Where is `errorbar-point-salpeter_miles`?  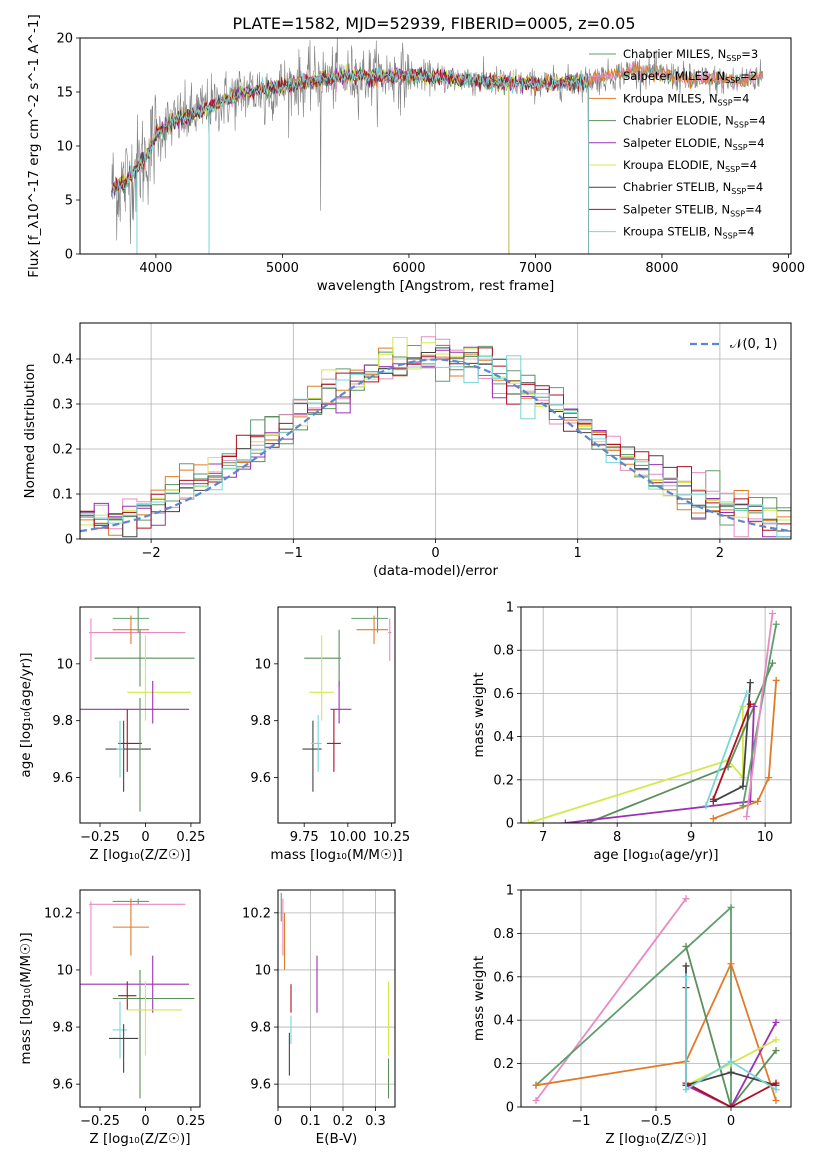 errorbar-point-salpeter_miles is located at coordinates (137, 938).